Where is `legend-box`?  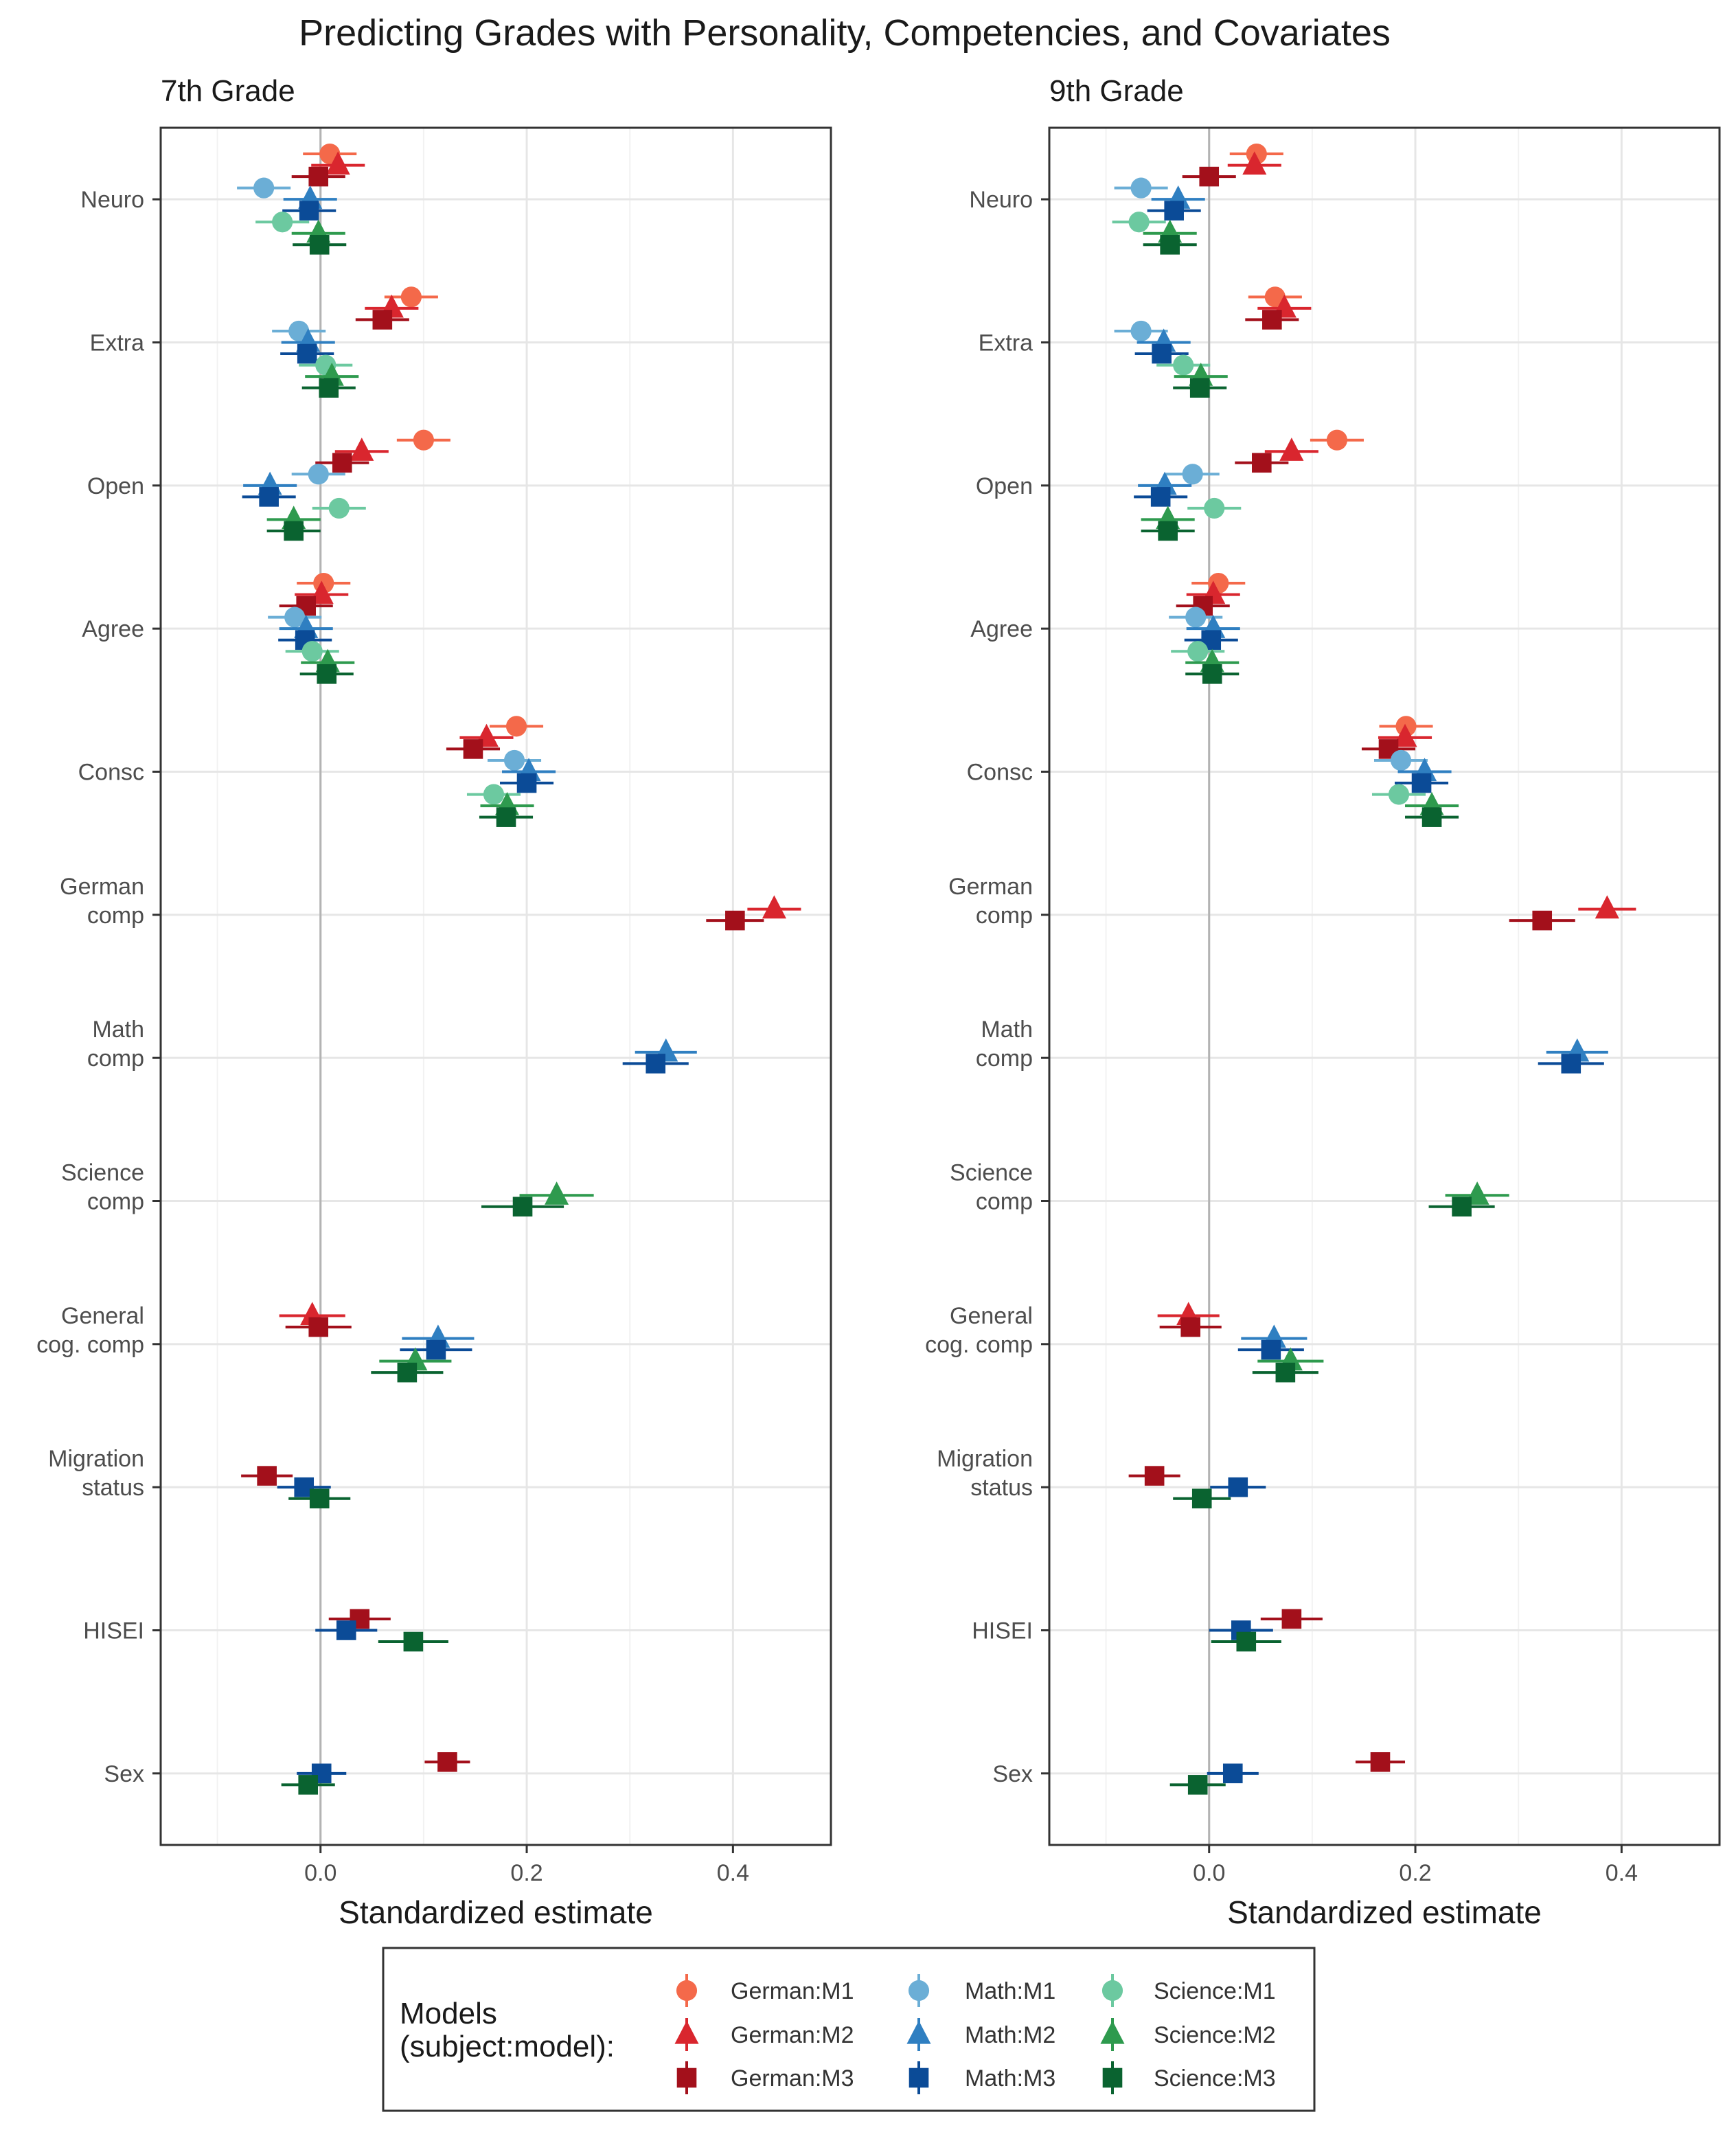
legend-box is located at coordinates (849, 2029).